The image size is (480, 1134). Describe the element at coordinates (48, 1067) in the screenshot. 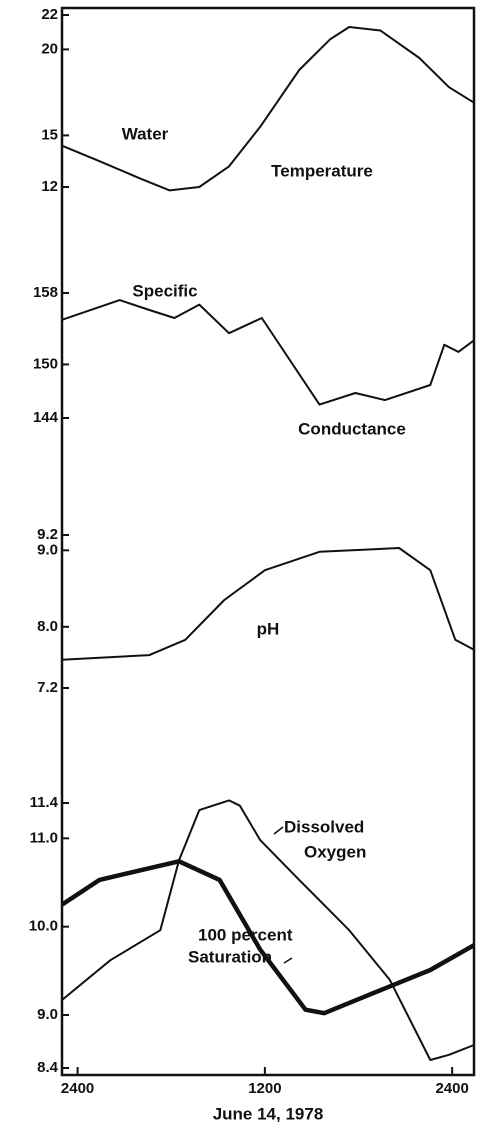

I see `y-tick-label: 8.4` at that location.